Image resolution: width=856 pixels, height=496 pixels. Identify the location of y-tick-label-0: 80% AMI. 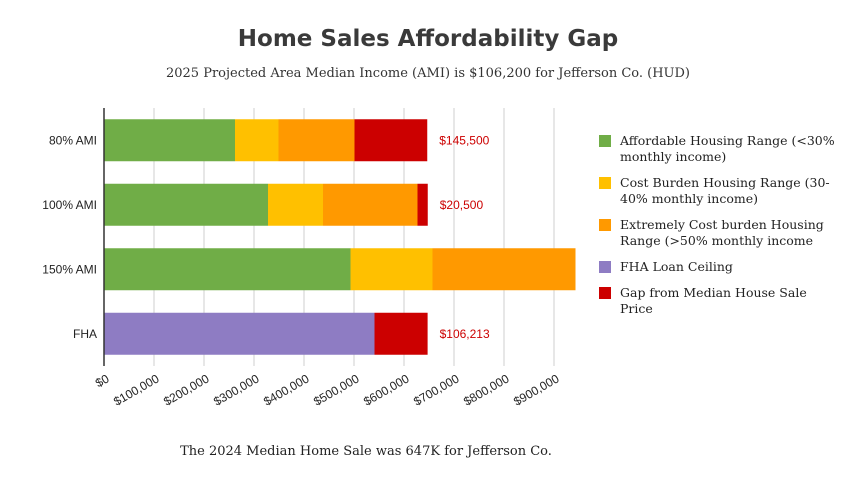
(73, 140).